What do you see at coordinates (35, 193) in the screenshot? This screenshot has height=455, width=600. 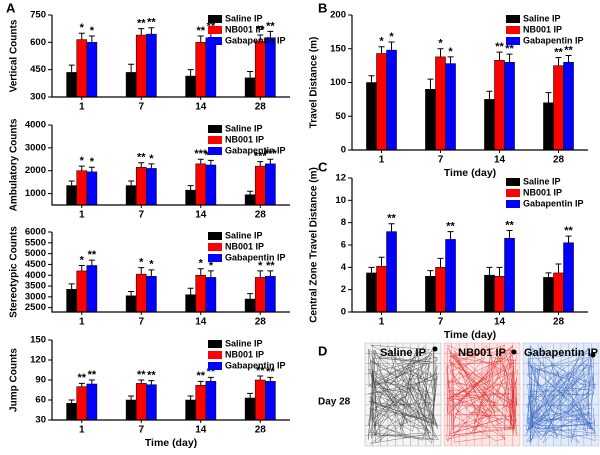 I see `y-tick-label: 1000` at bounding box center [35, 193].